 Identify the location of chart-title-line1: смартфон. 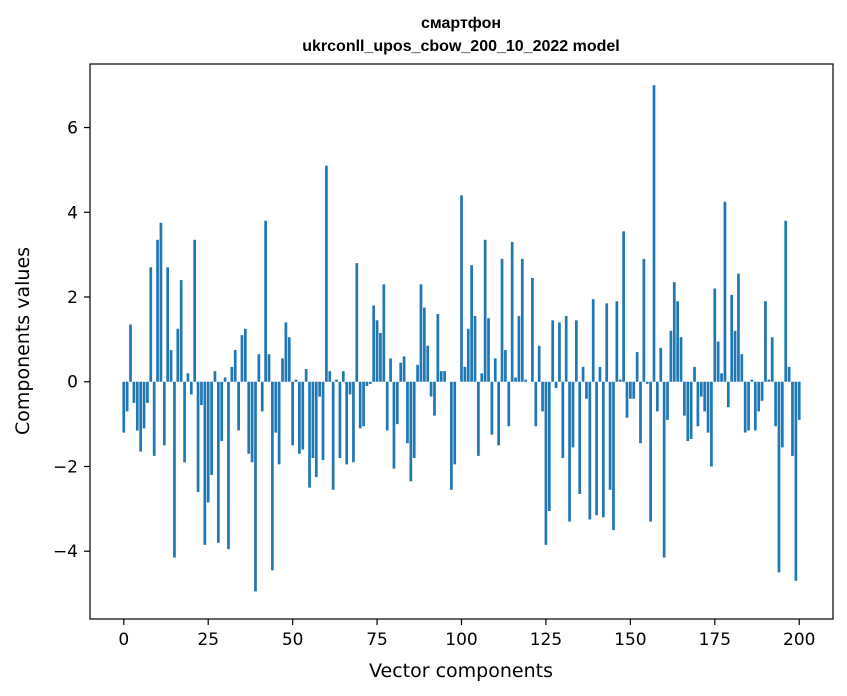
(461, 23).